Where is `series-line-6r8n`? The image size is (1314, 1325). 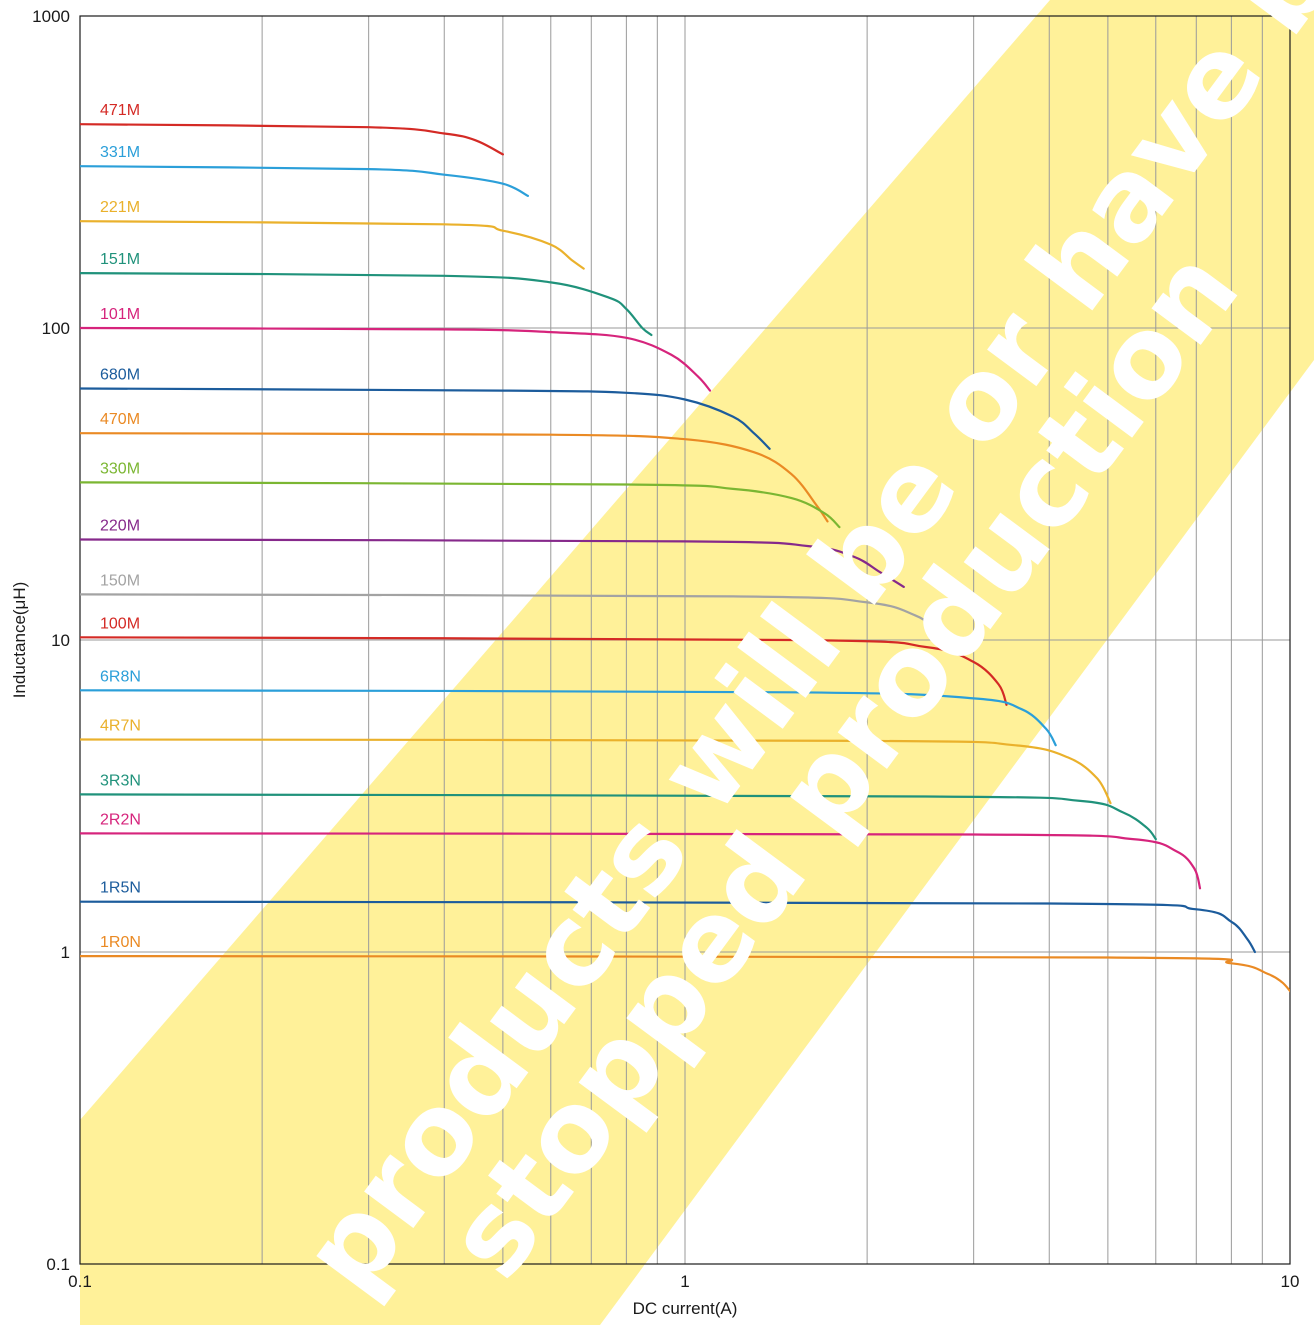
series-line-6r8n is located at coordinates (568, 718).